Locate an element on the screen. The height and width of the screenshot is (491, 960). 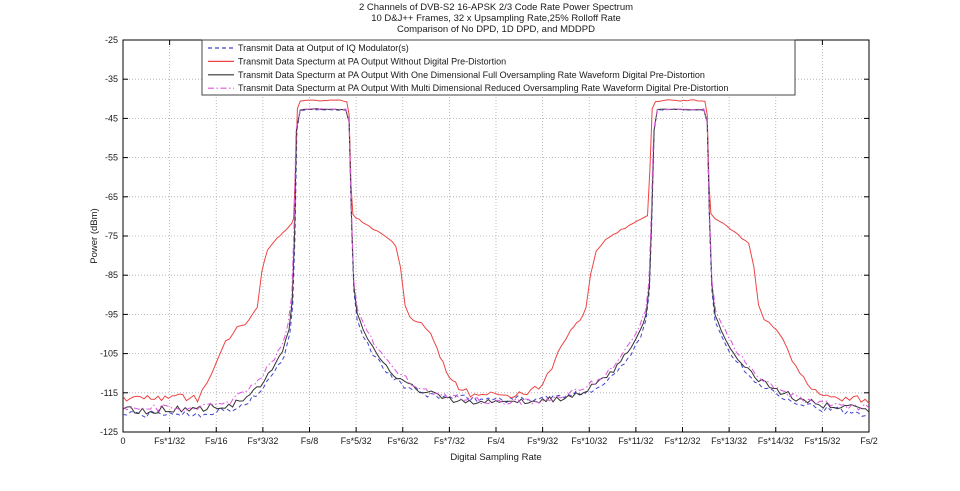
y-tick-label: -95 is located at coordinates (111, 314).